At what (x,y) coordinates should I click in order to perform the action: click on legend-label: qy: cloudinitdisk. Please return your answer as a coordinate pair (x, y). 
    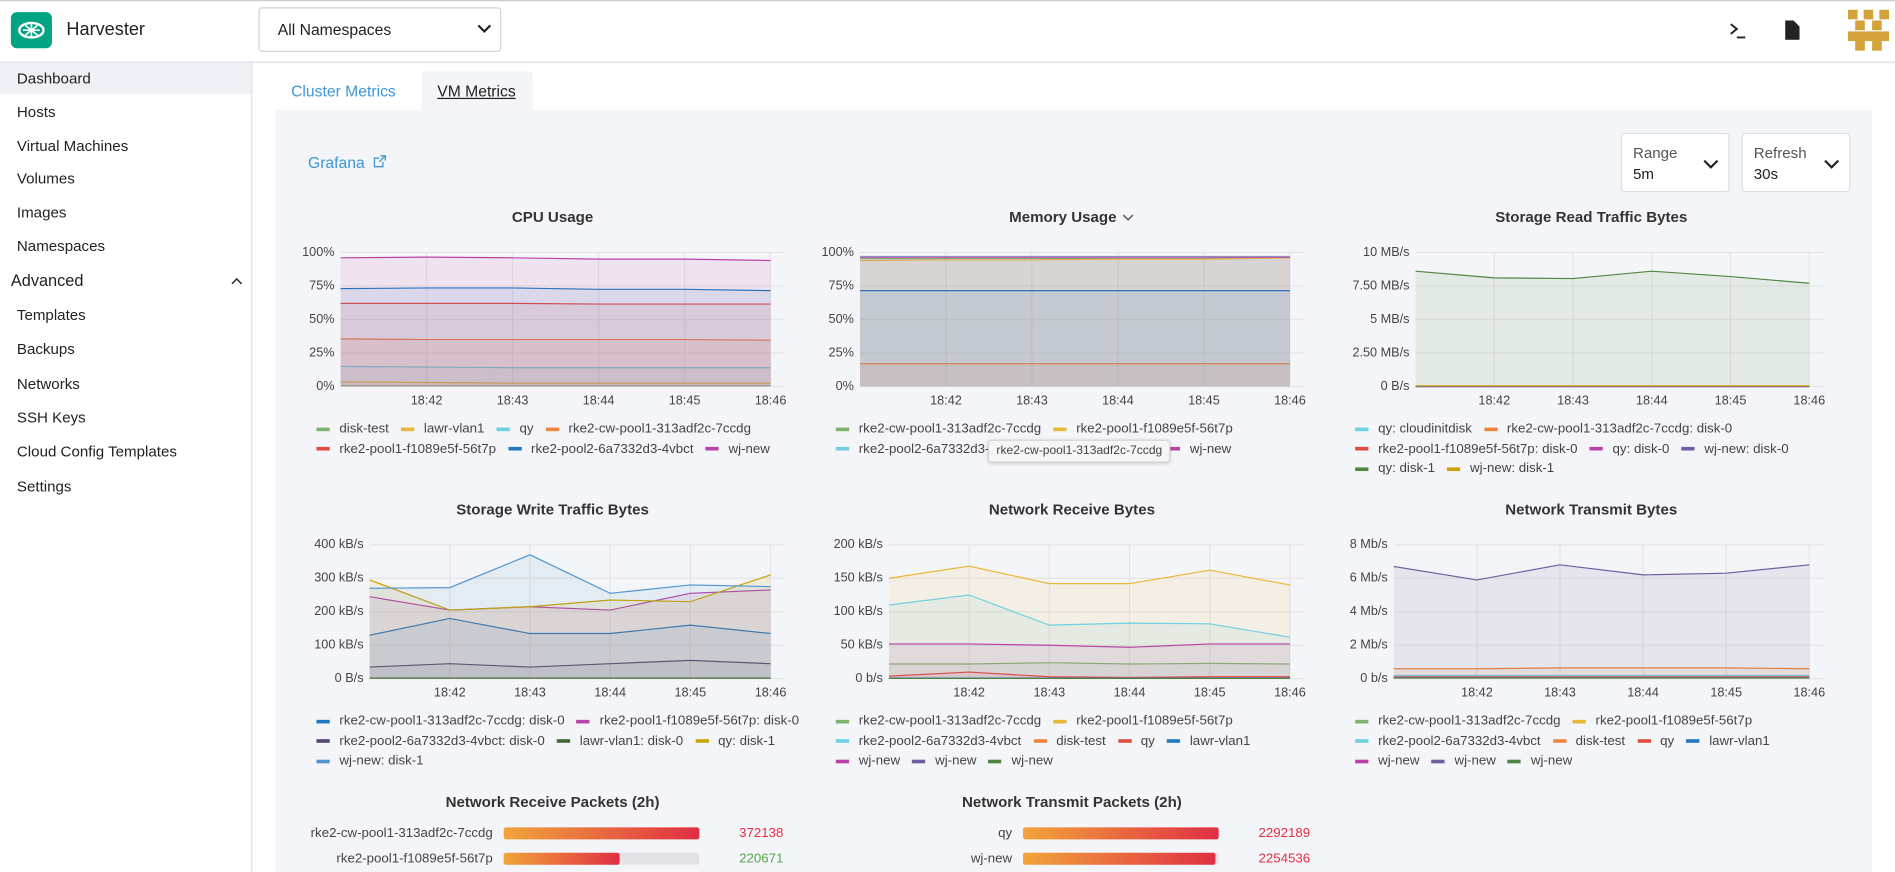
    Looking at the image, I should click on (1425, 429).